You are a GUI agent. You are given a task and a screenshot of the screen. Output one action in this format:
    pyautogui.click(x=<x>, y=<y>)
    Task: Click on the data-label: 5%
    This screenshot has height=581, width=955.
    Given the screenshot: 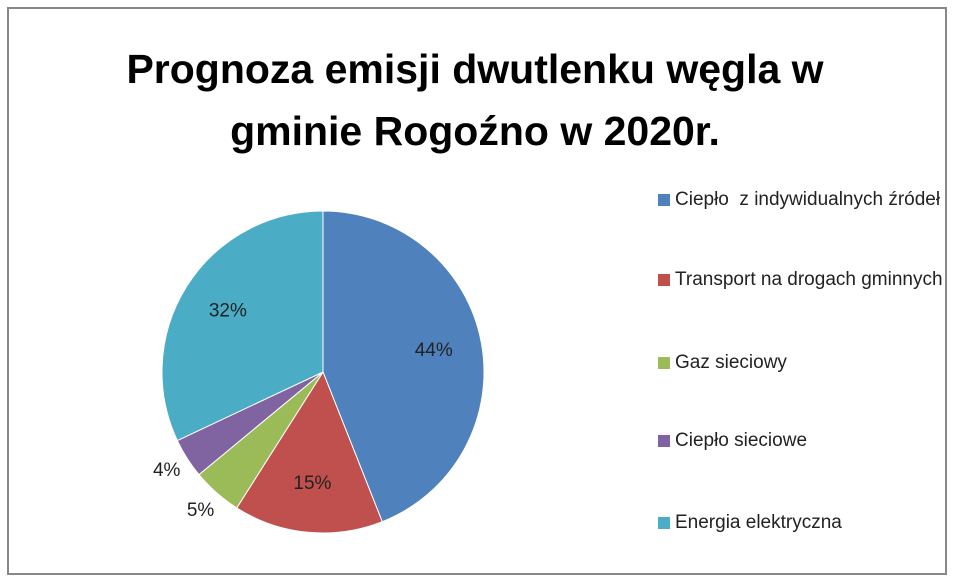 What is the action you would take?
    pyautogui.click(x=201, y=510)
    